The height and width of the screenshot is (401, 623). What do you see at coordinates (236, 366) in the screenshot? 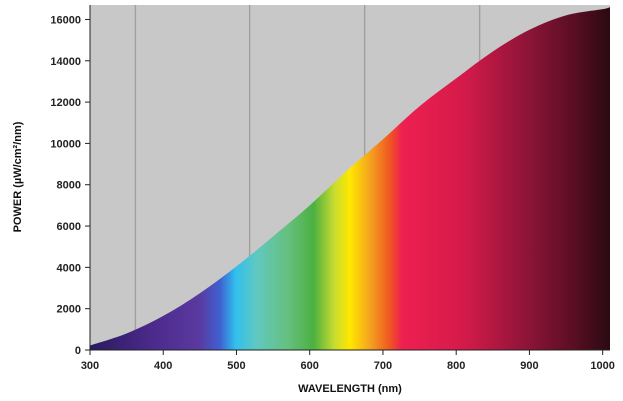
I see `x-tick-label-500: 500` at bounding box center [236, 366].